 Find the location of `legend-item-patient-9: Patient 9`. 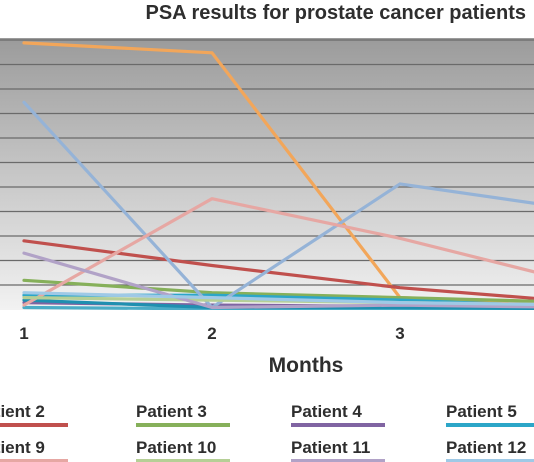

legend-item-patient-9: Patient 9 is located at coordinates (34, 450).